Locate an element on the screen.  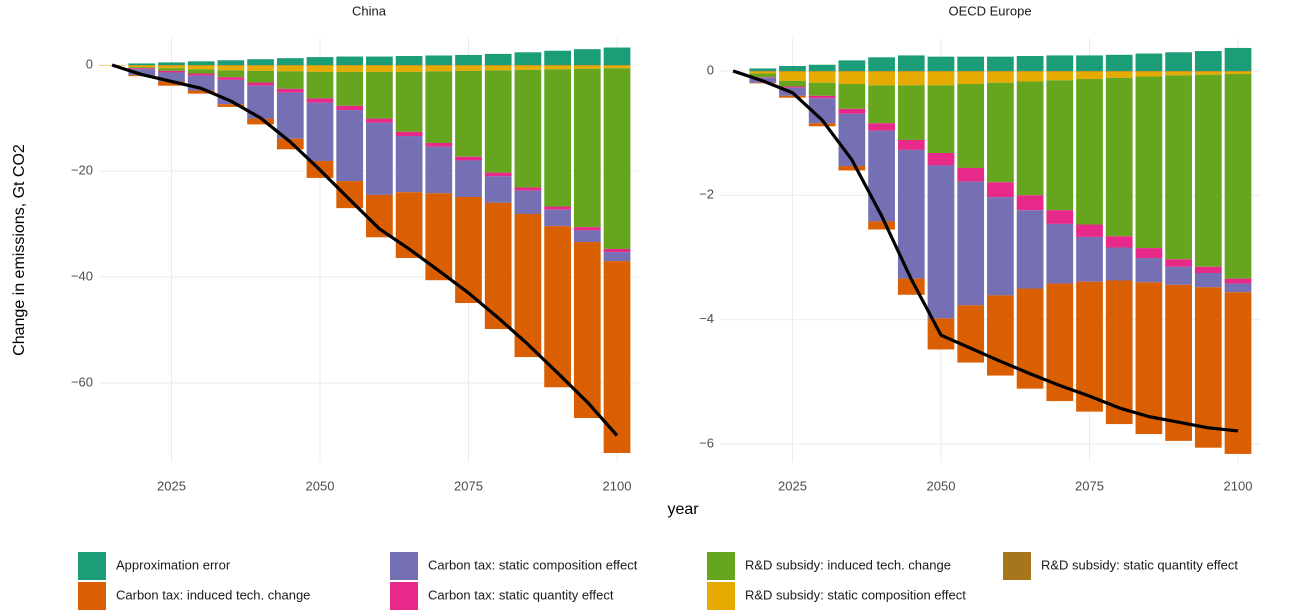
legend-label: R&D subsidy: static quantity effect is located at coordinates (1139, 564).